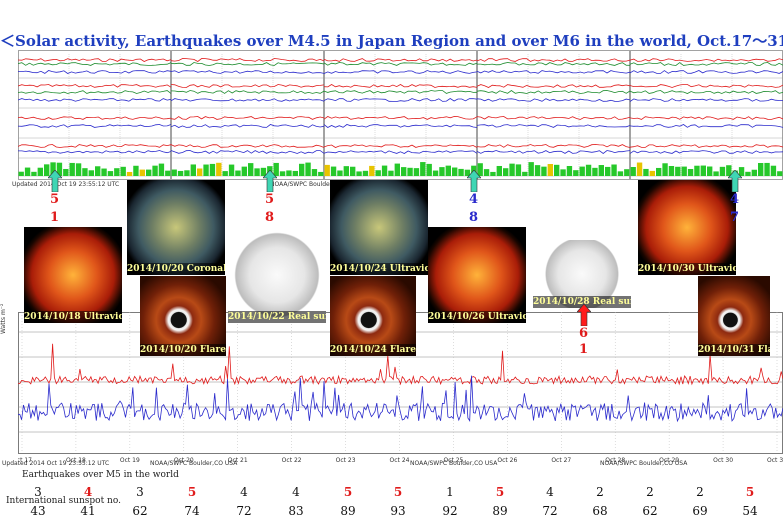 The width and height of the screenshot is (783, 519). I want to click on y-axis-label: Watts m⁻², so click(3, 318).